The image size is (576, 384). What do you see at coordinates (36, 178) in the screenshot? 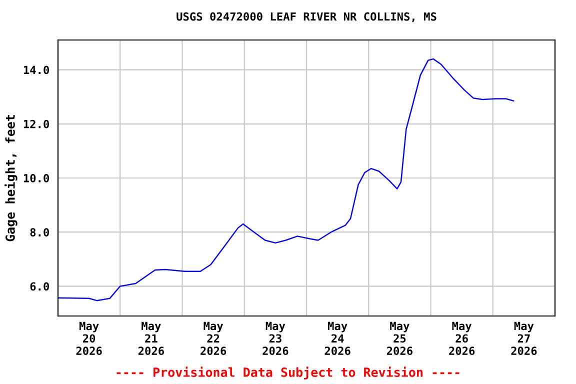
I see `y-tick-label: 10.0` at bounding box center [36, 178].